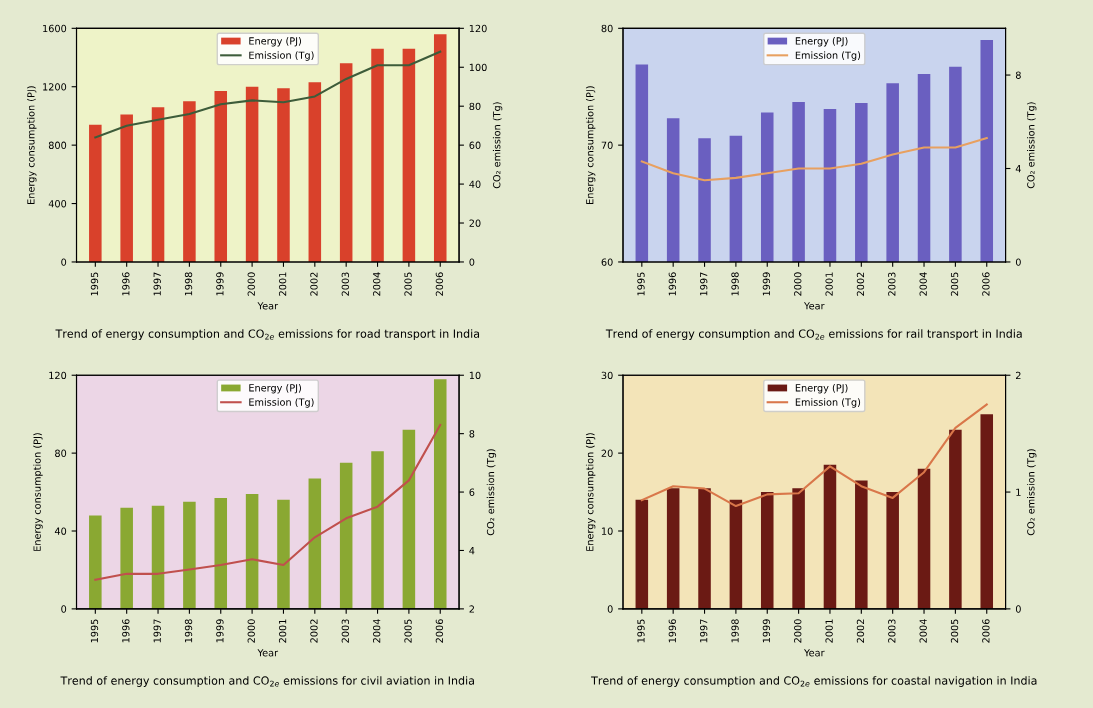  I want to click on y-tick-label: 70, so click(607, 145).